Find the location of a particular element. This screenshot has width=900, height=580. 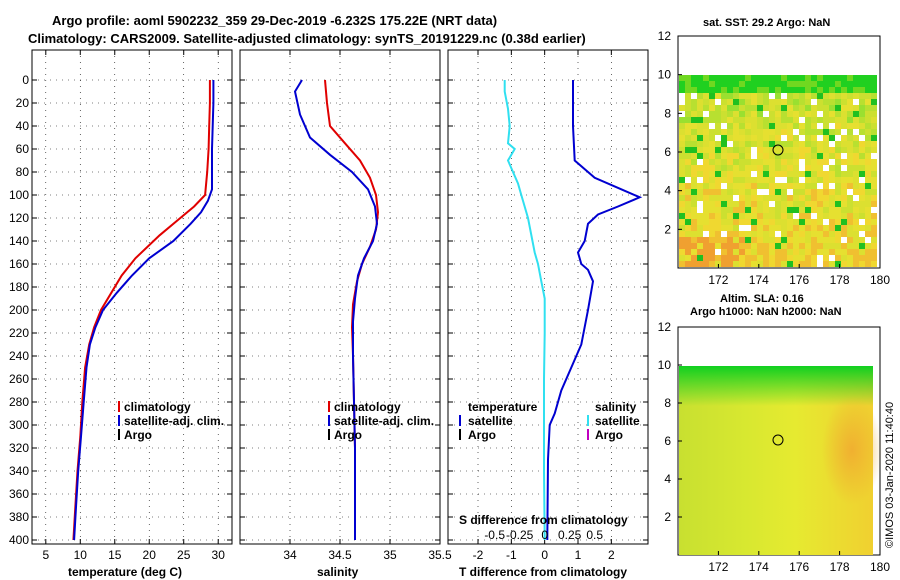

s-difference-tick-label: -0.25 is located at coordinates (520, 535).